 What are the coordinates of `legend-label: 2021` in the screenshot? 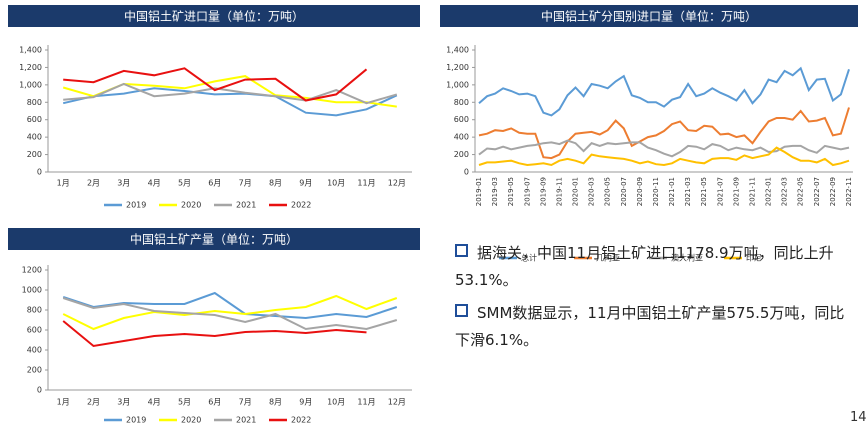 It's located at (246, 420).